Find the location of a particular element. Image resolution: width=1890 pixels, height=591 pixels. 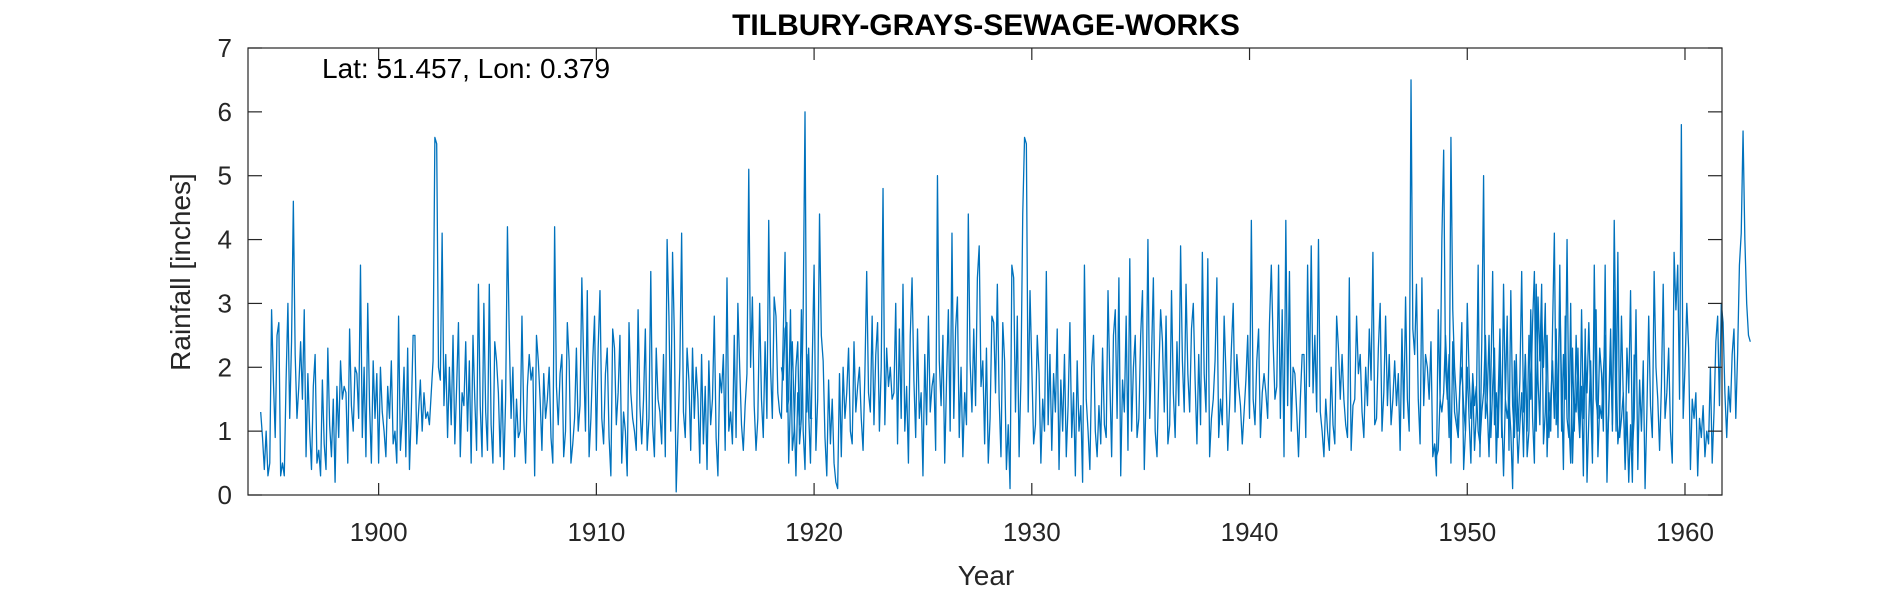

x-axis-label: Year is located at coordinates (986, 575).